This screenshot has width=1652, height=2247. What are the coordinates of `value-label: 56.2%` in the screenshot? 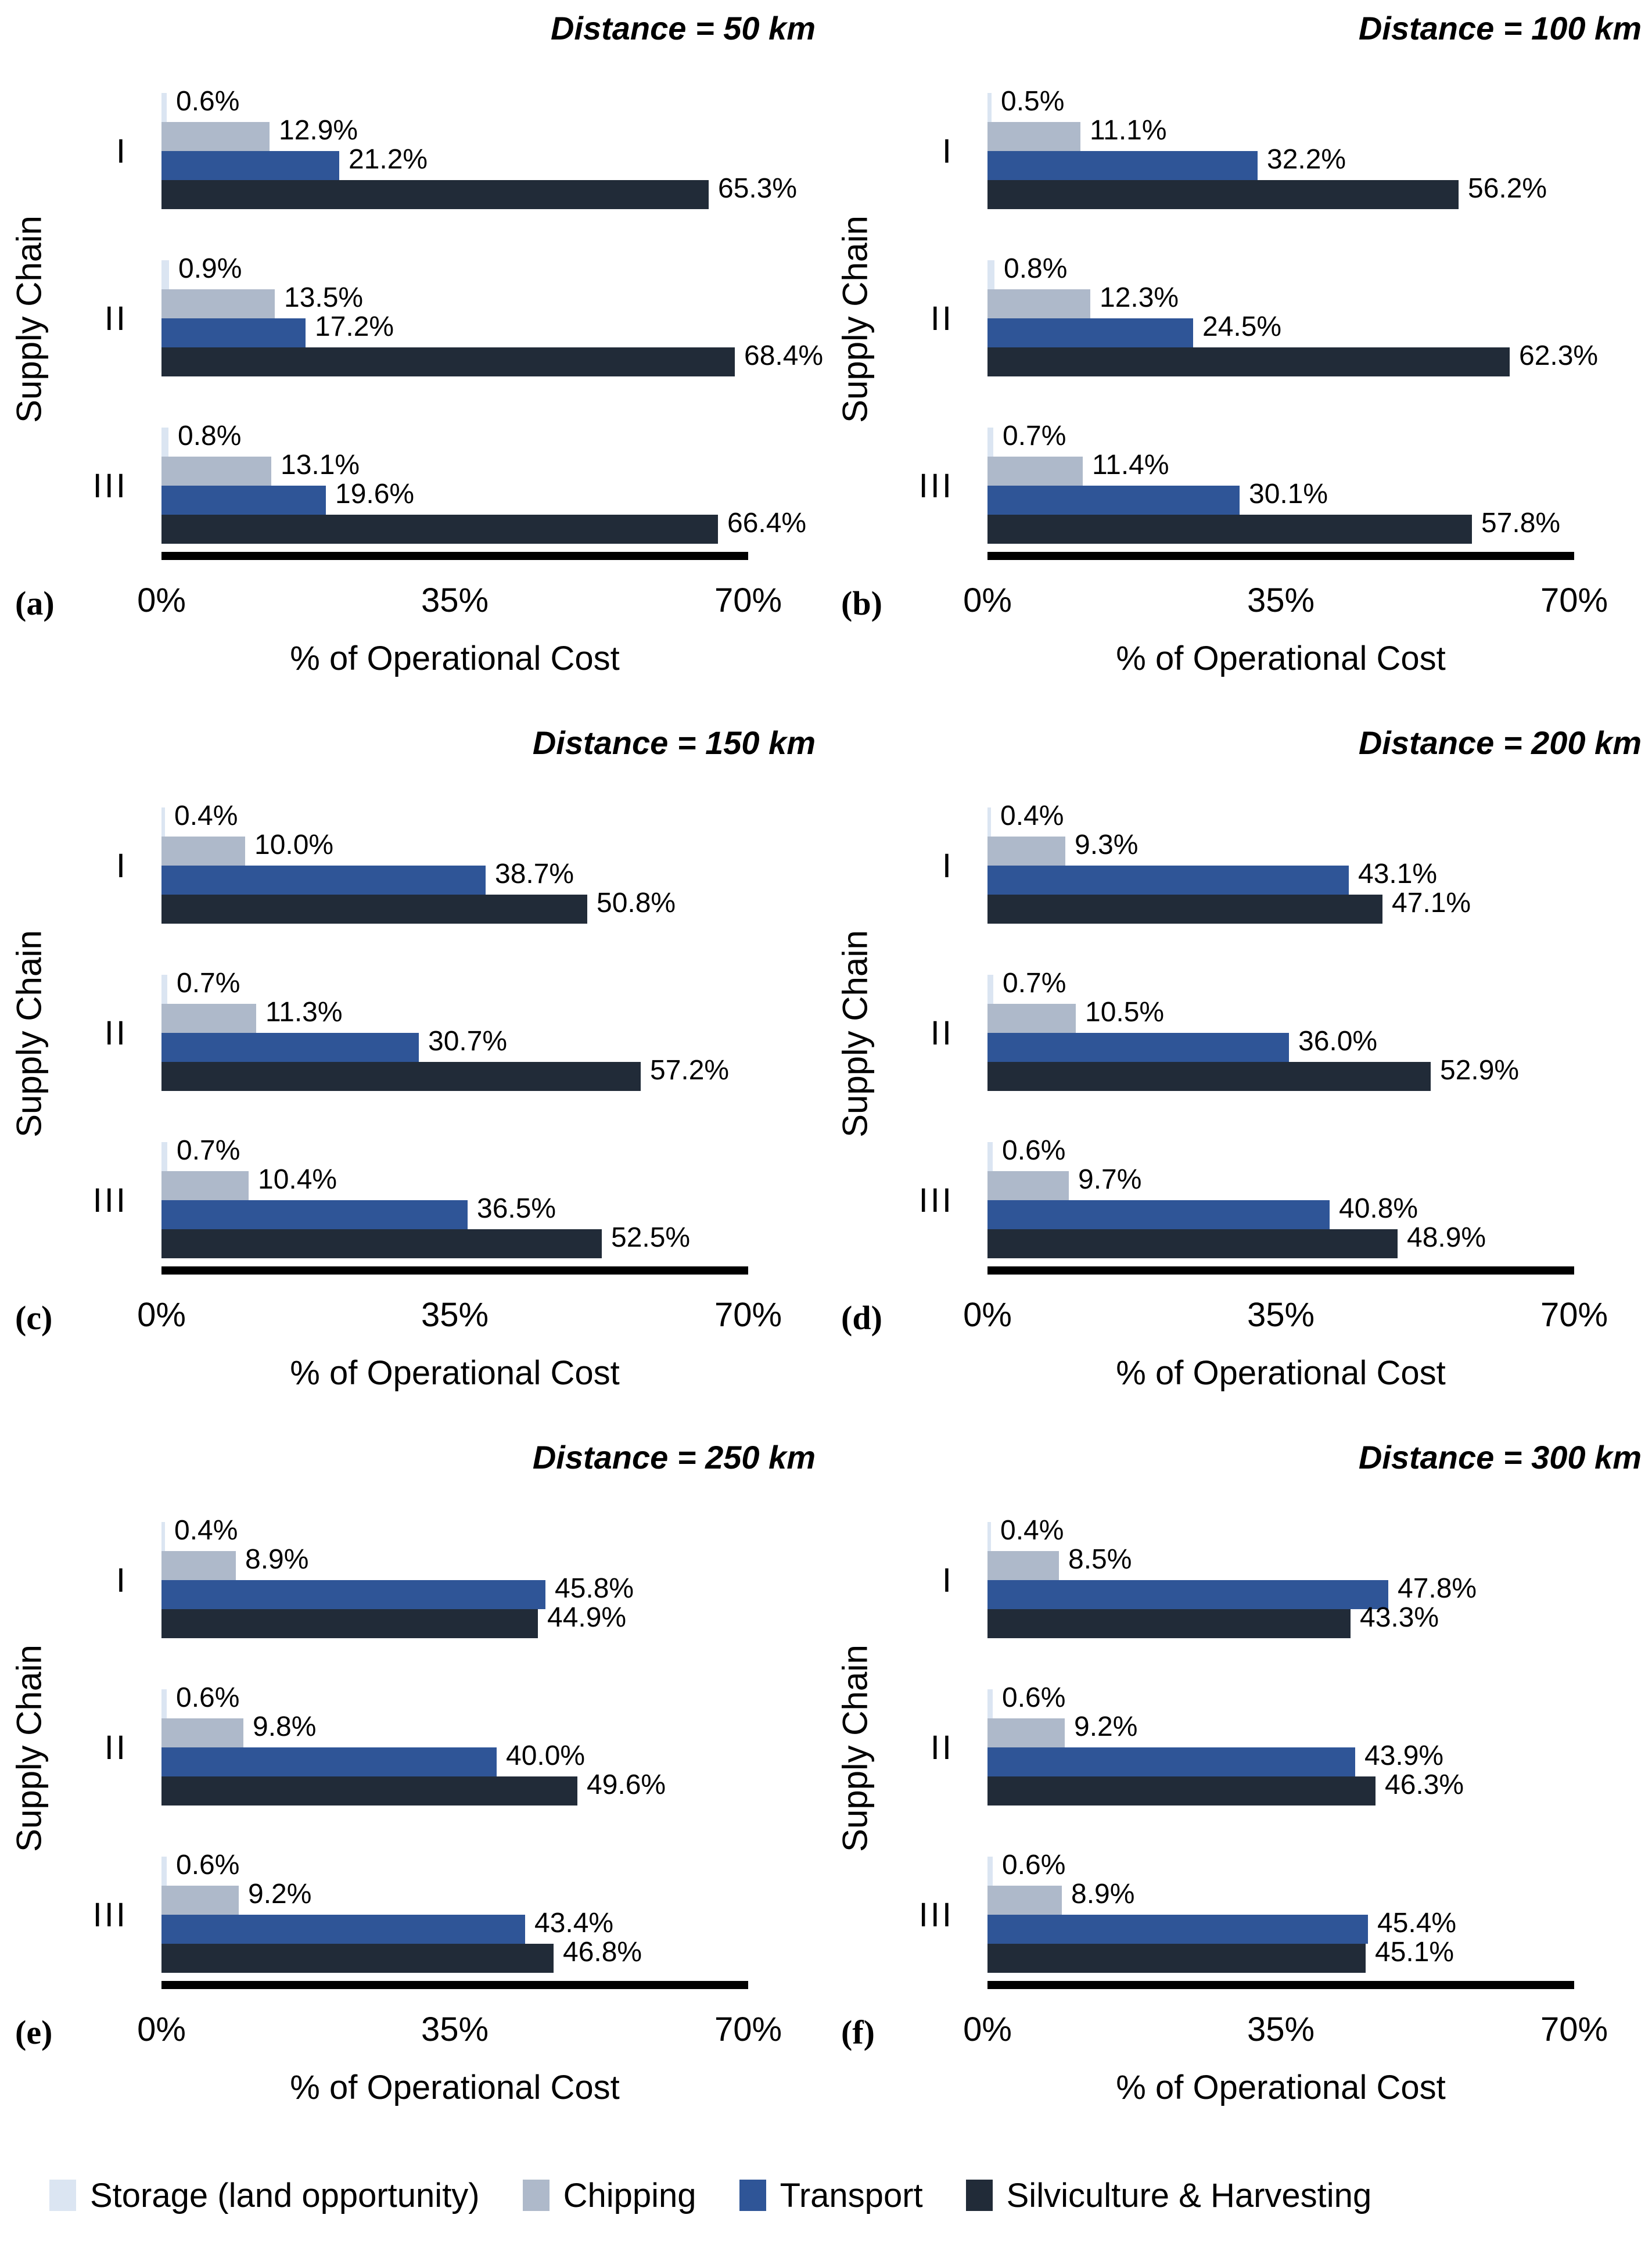 It's located at (1508, 188).